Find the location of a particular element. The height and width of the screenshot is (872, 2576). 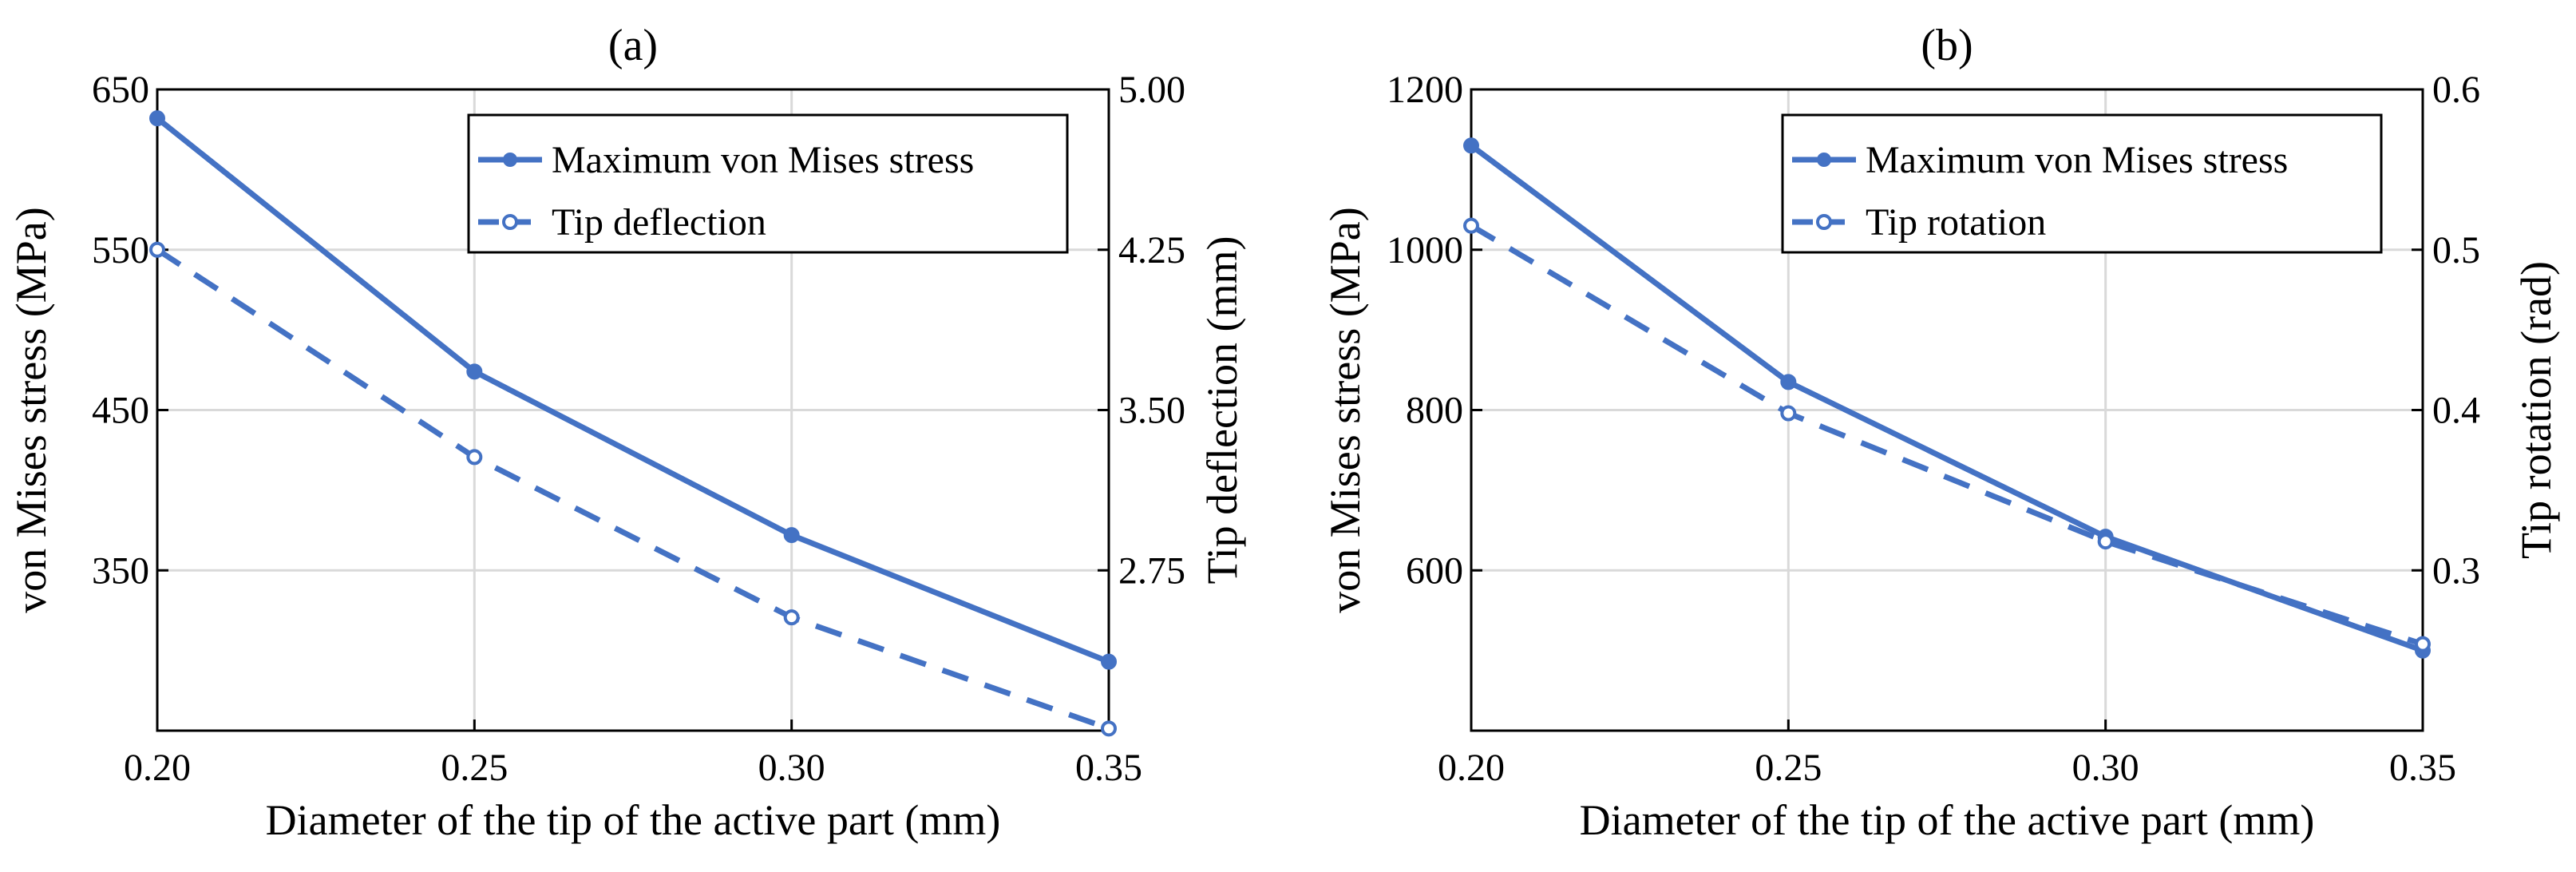

legend-label-1: Tip rotation is located at coordinates (1956, 222).